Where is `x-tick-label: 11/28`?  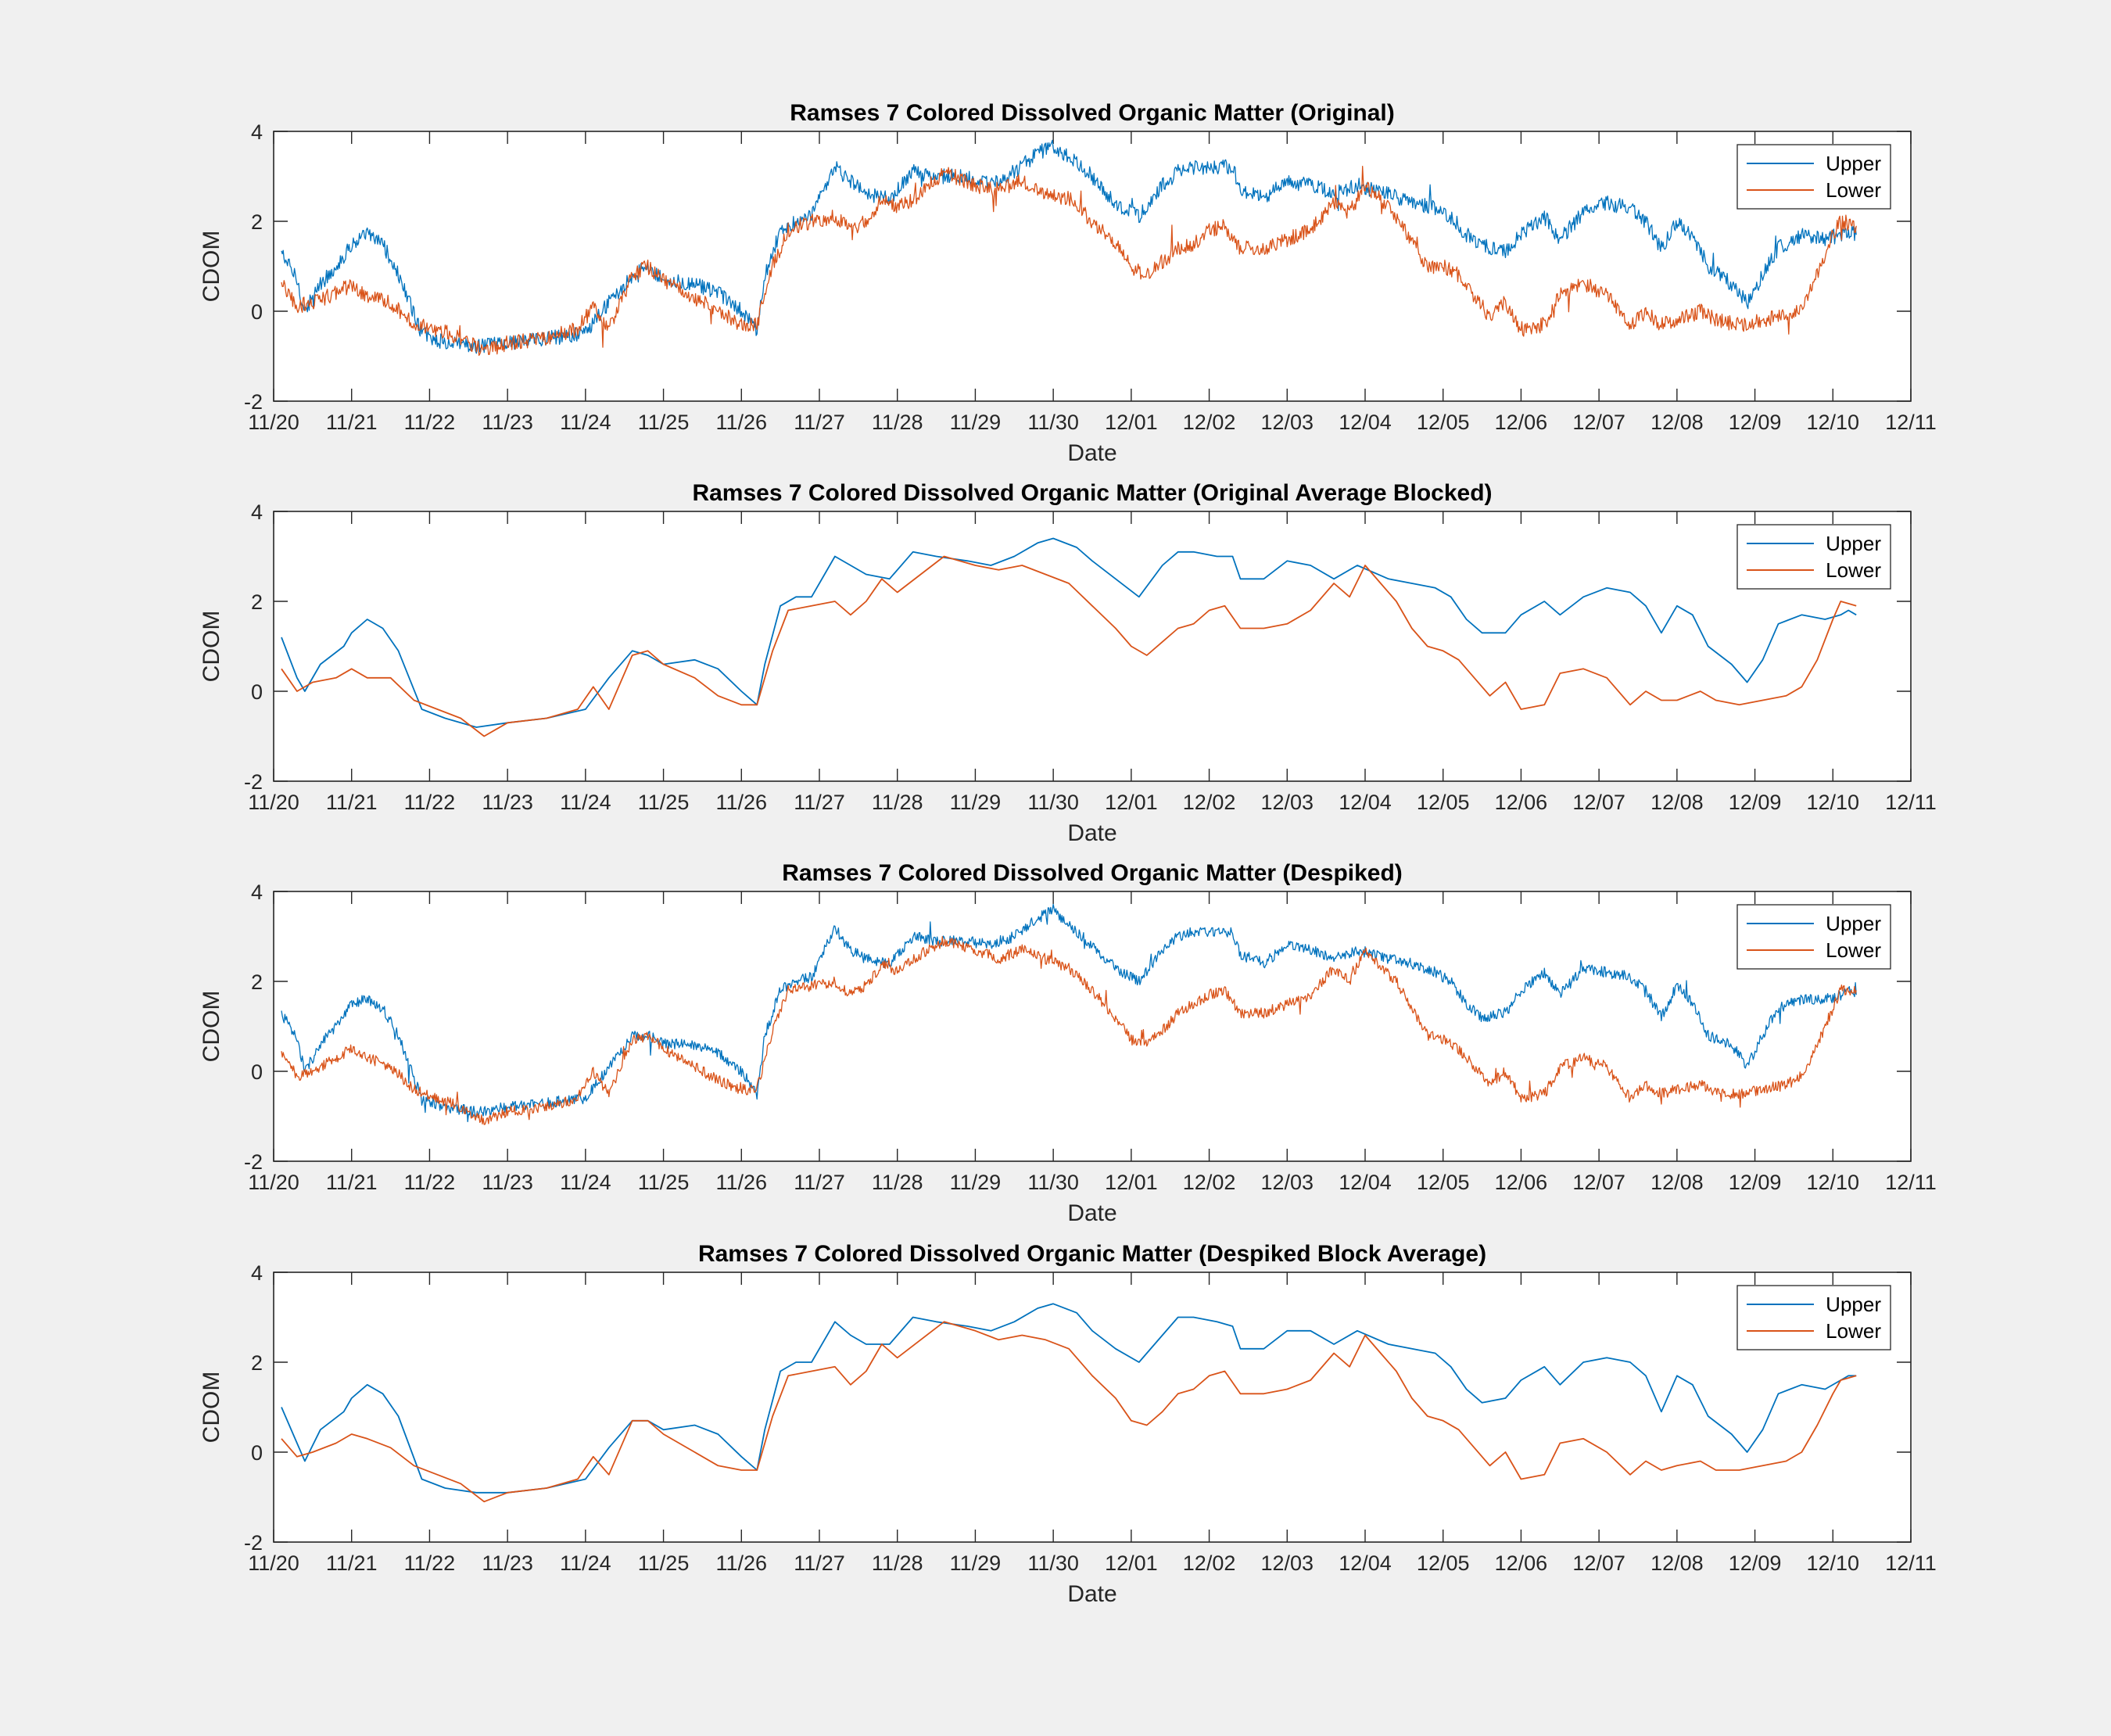
x-tick-label: 11/28 is located at coordinates (897, 802).